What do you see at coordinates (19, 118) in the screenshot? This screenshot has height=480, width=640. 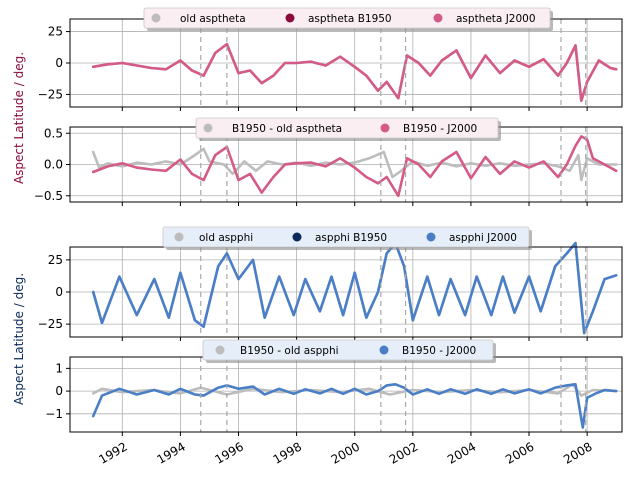 I see `ylabel-top: Aspect Latitude / deg.` at bounding box center [19, 118].